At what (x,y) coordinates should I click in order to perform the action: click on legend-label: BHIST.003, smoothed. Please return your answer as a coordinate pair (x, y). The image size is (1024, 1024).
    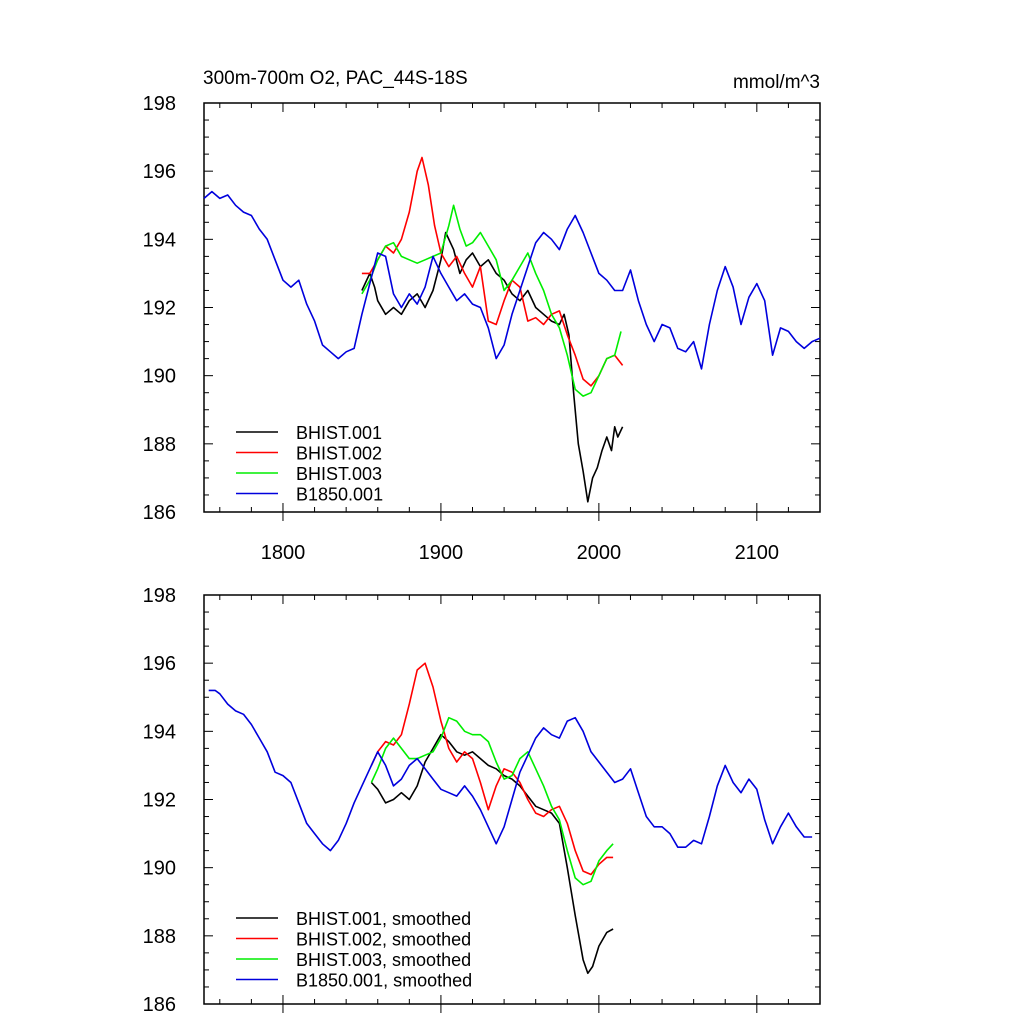
    Looking at the image, I should click on (383, 960).